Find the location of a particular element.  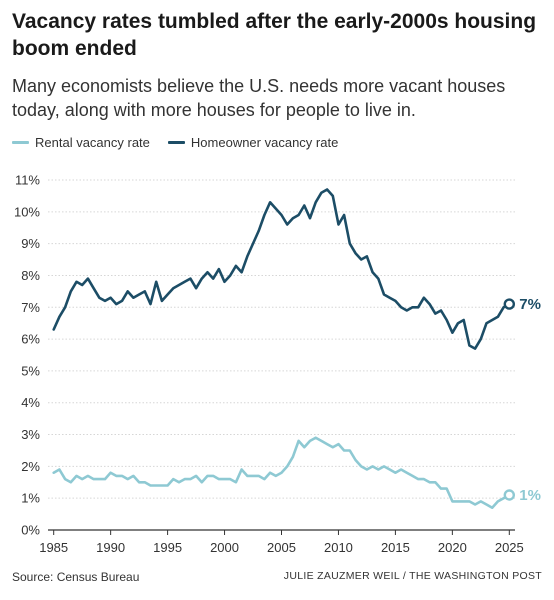

x-tick-label: 2000 is located at coordinates (224, 547).